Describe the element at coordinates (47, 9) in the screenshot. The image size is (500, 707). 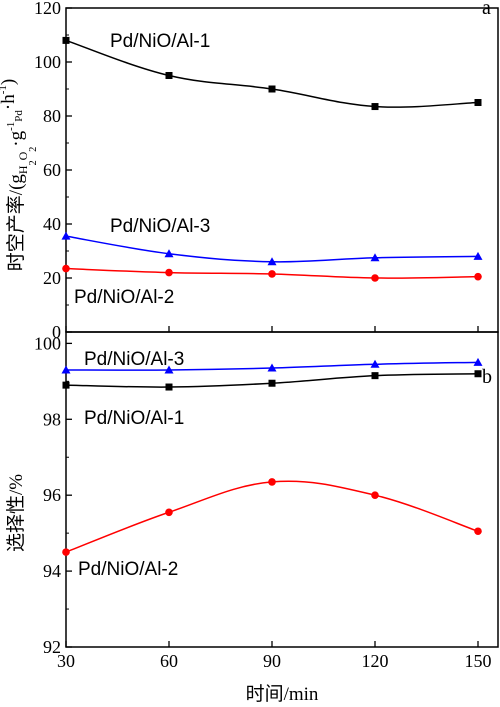
I see `y-tick-label: 120` at that location.